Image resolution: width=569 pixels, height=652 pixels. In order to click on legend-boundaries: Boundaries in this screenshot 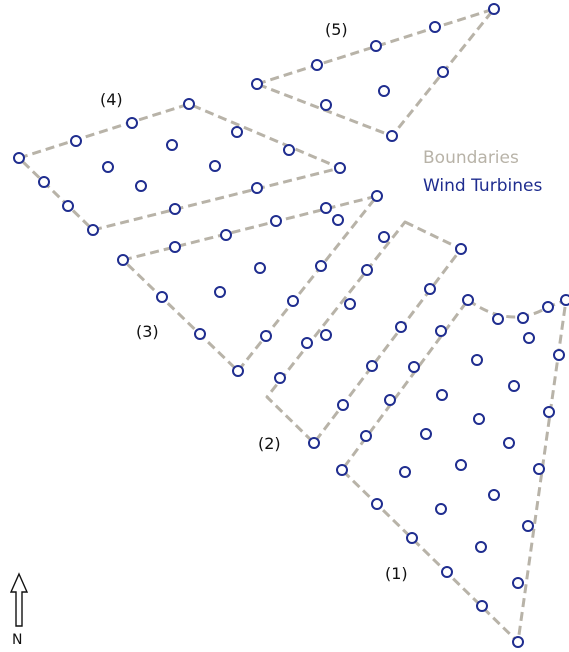, I will do `click(471, 158)`.